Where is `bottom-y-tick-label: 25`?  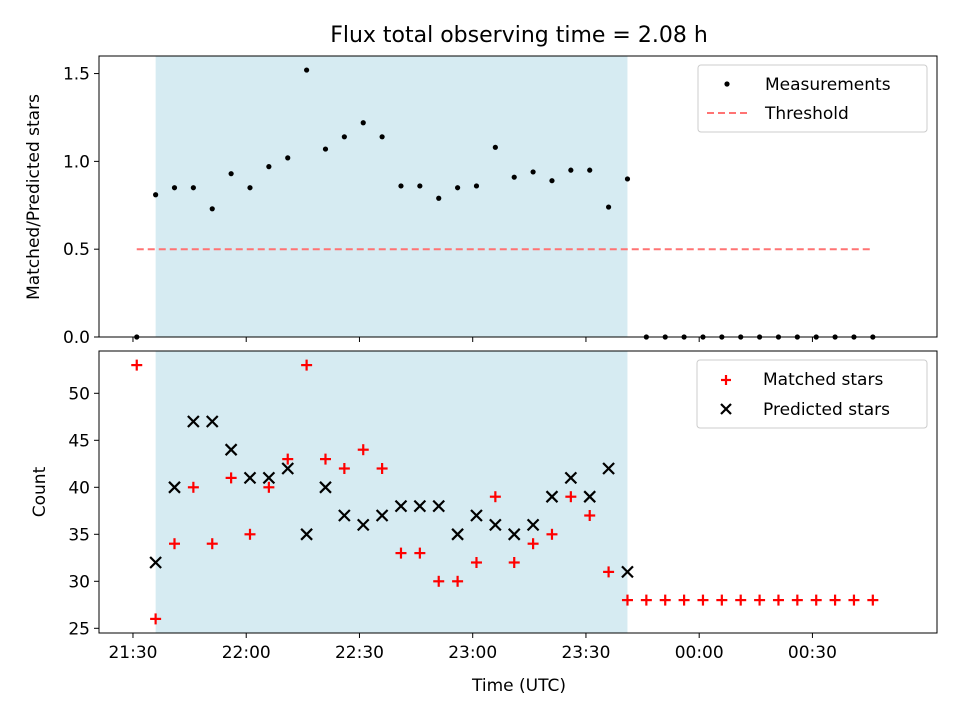
bottom-y-tick-label: 25 is located at coordinates (79, 629).